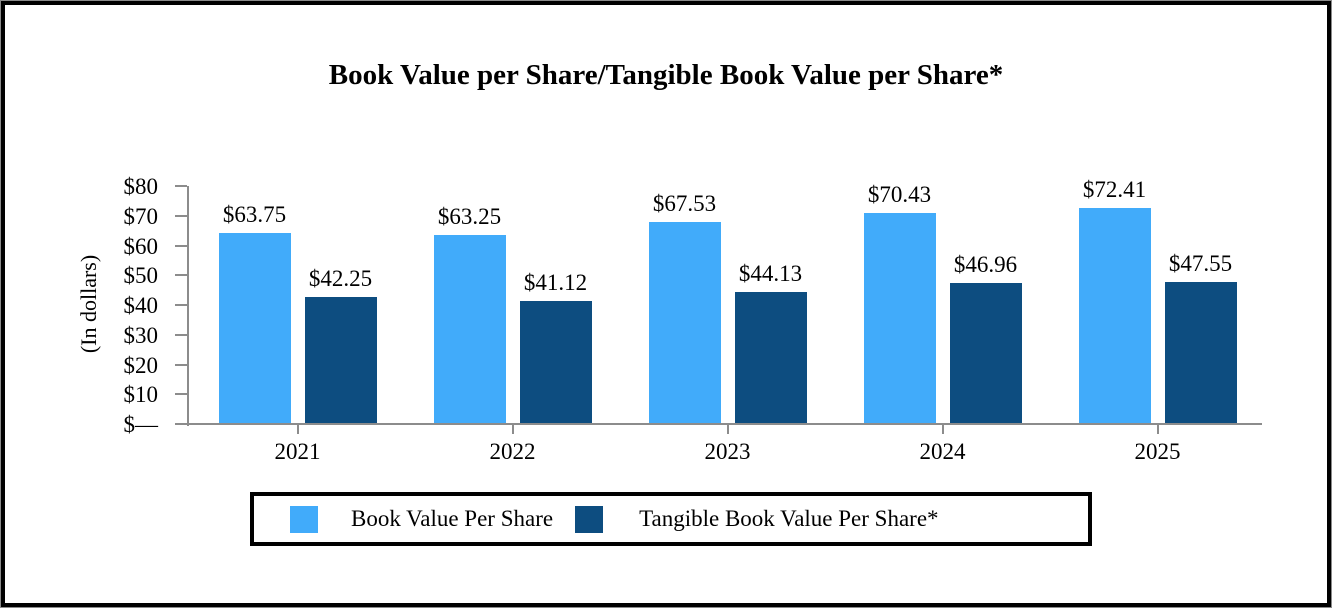  What do you see at coordinates (141, 186) in the screenshot?
I see `y-tick-label: $80` at bounding box center [141, 186].